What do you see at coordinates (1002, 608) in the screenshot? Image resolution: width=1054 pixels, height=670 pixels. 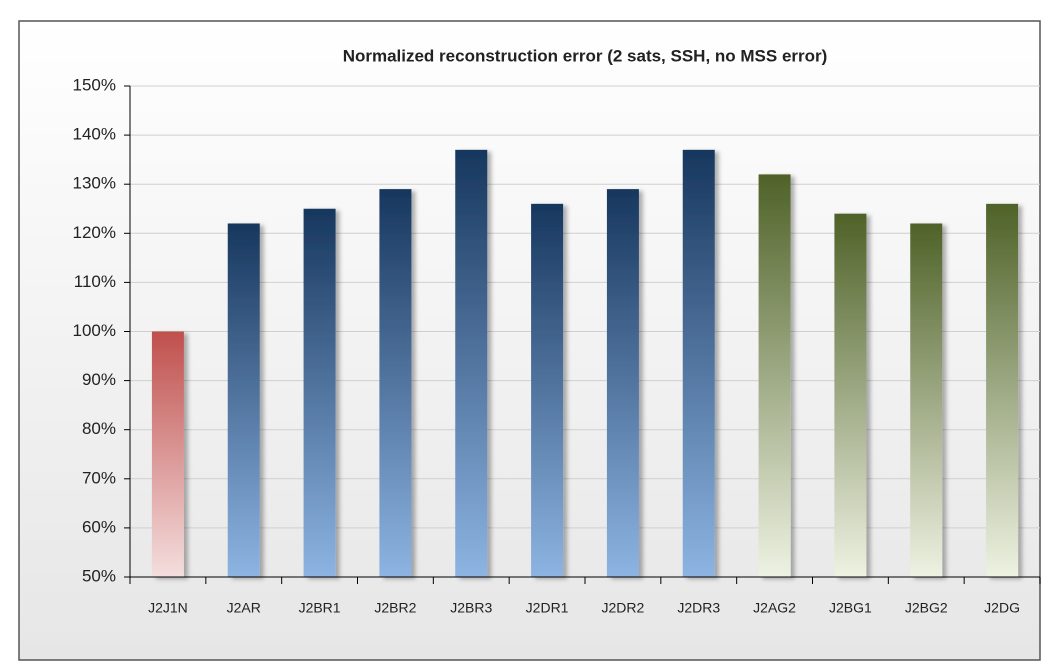 I see `x-tick-label: J2DG` at bounding box center [1002, 608].